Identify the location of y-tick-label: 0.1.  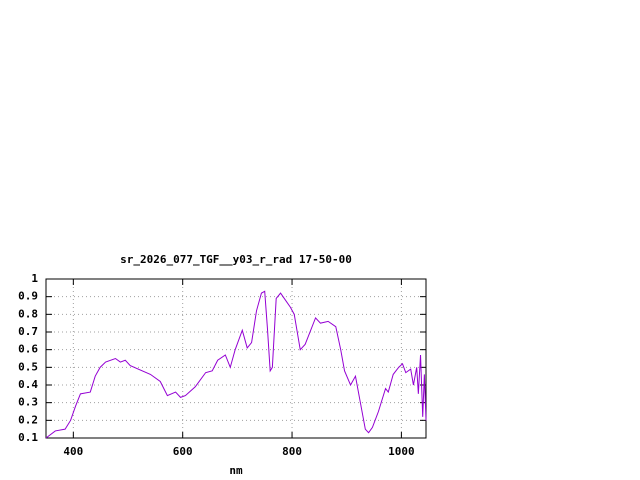
(28, 437).